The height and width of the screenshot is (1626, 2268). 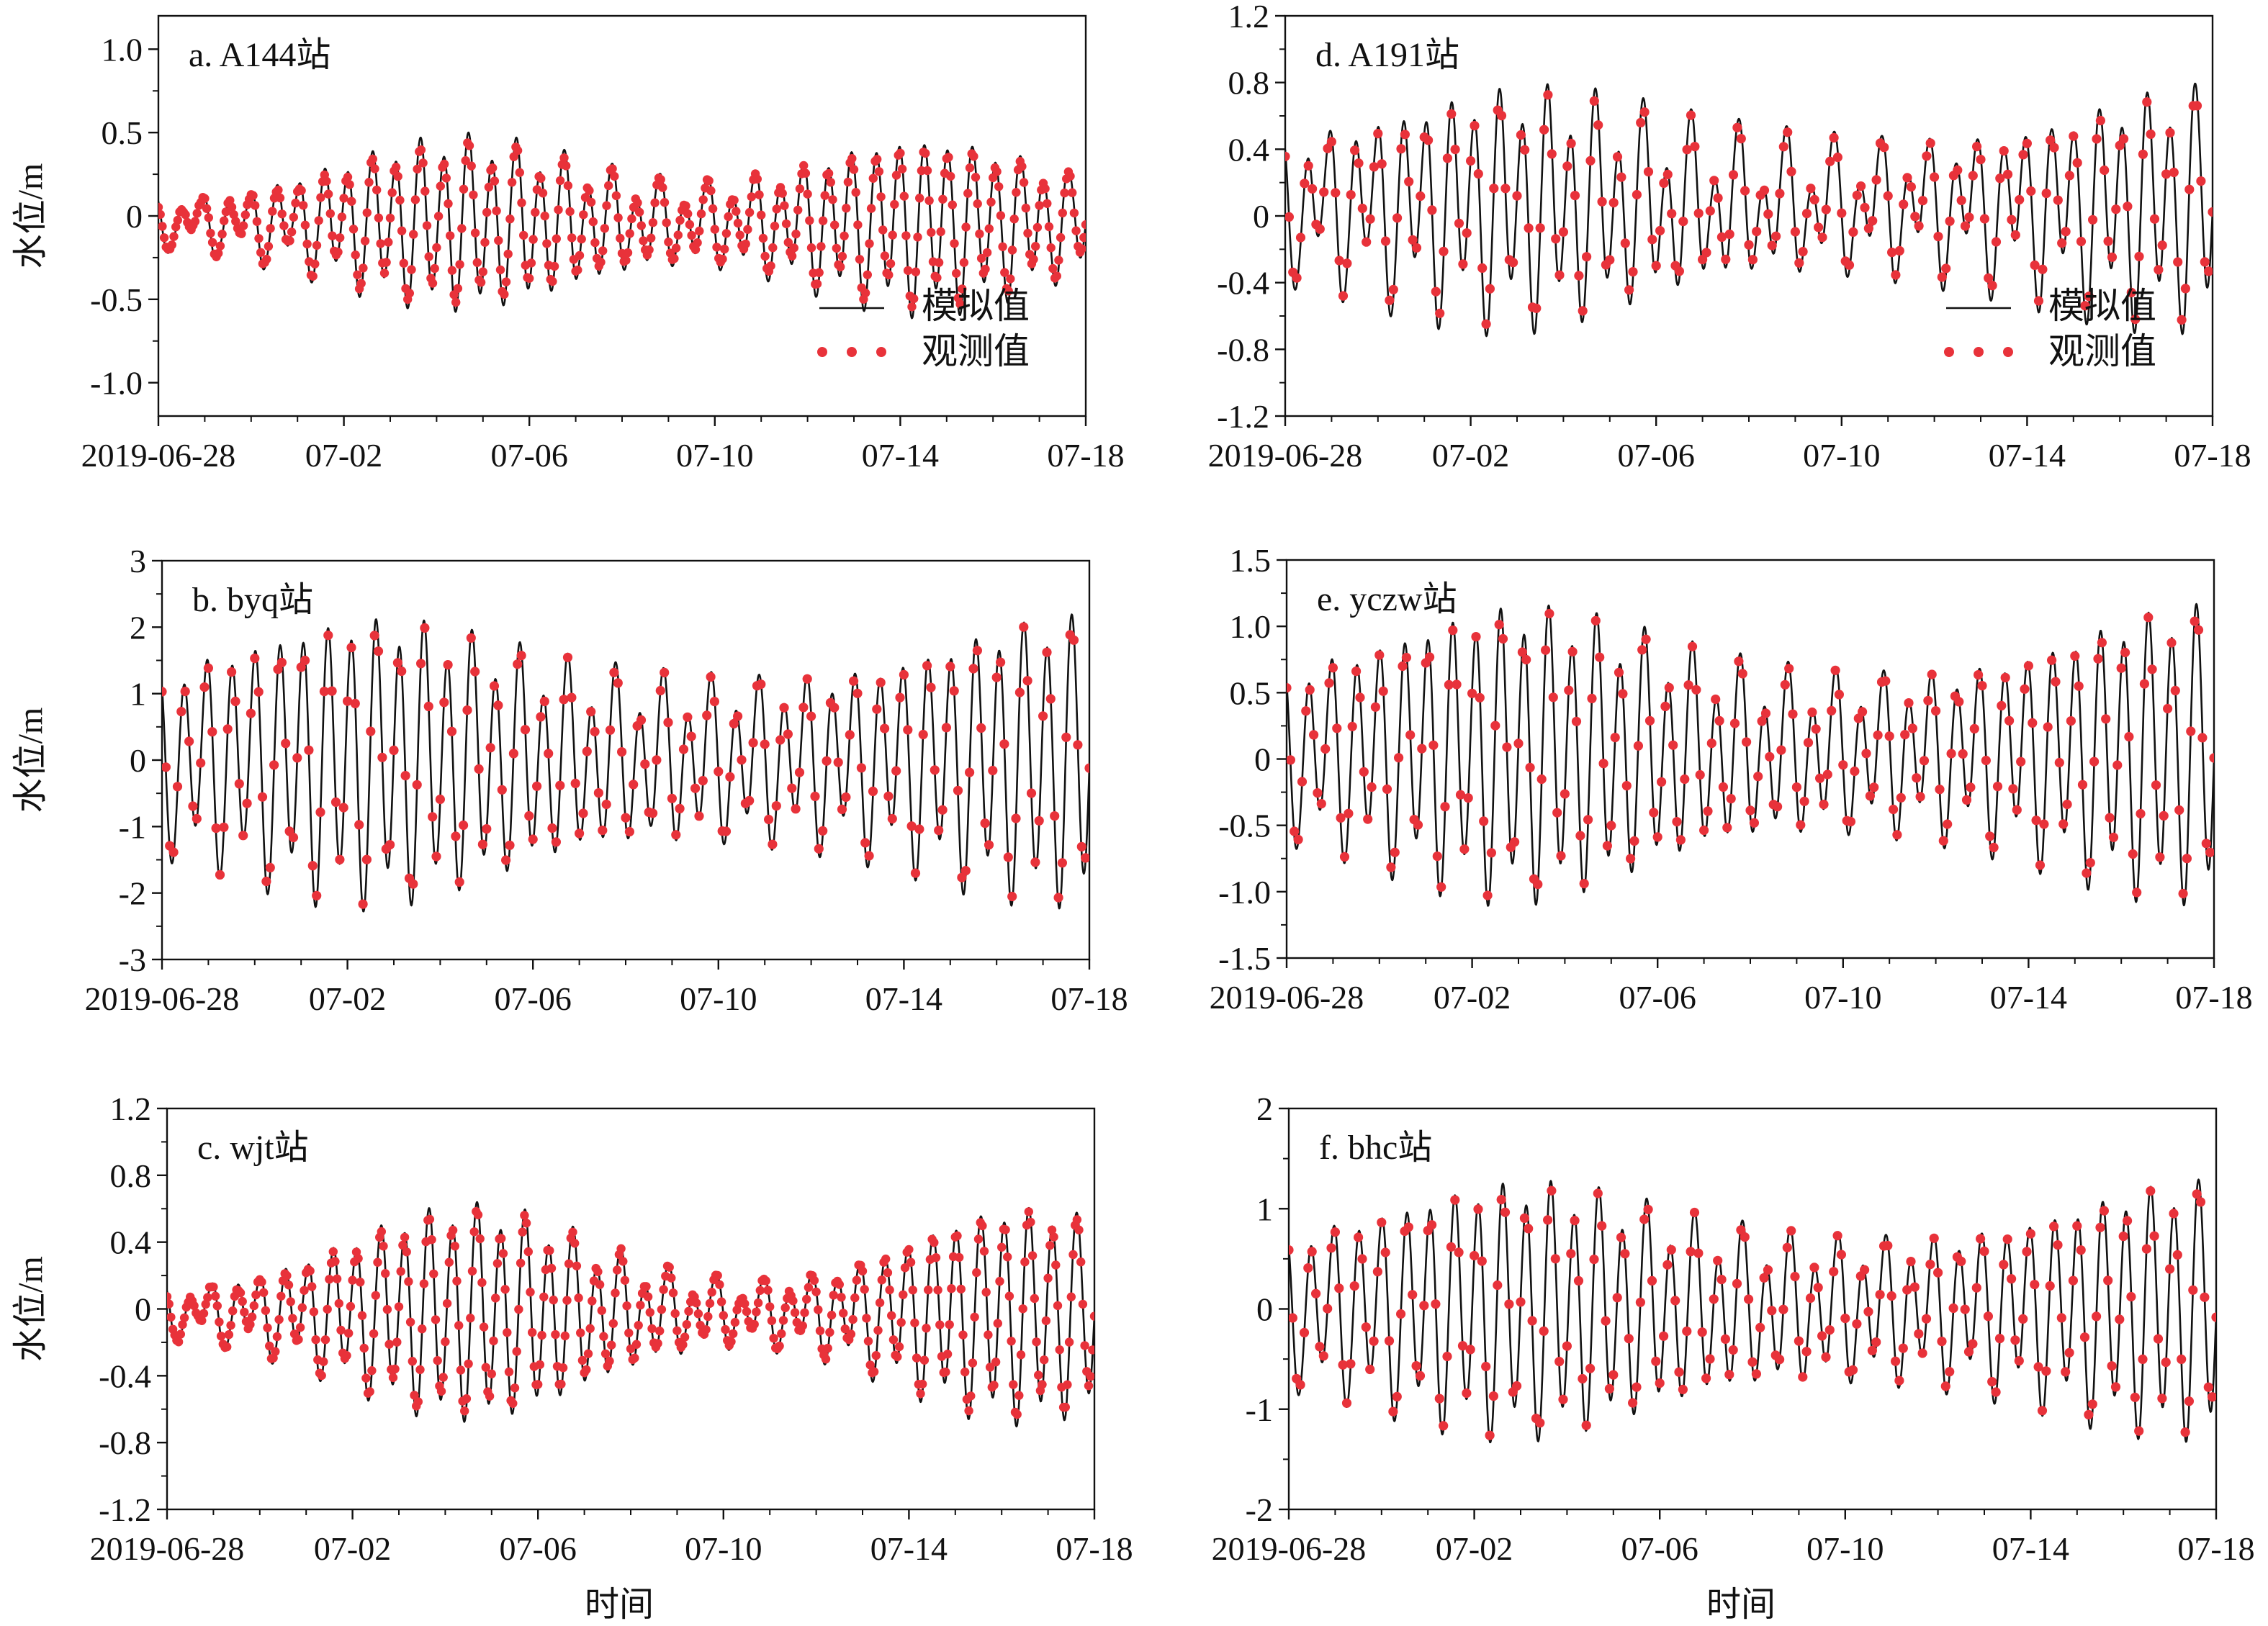 I want to click on x-tick-label: 07-02, so click(x=347, y=998).